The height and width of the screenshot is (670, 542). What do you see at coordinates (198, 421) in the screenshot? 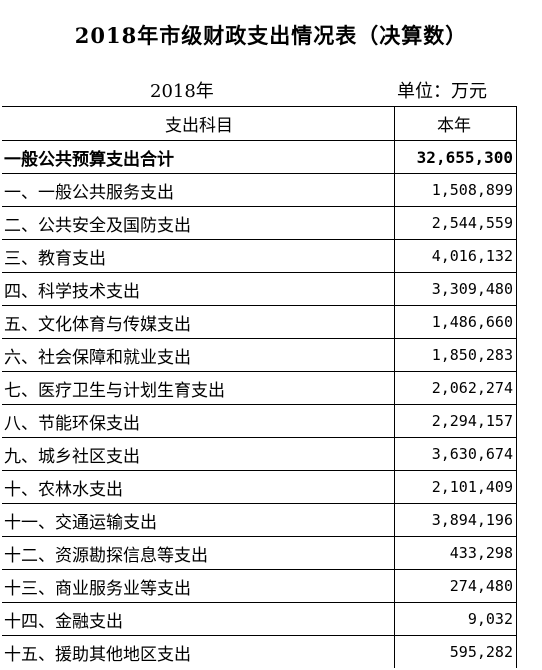
I see `row-label: 八、节能环保支出` at bounding box center [198, 421].